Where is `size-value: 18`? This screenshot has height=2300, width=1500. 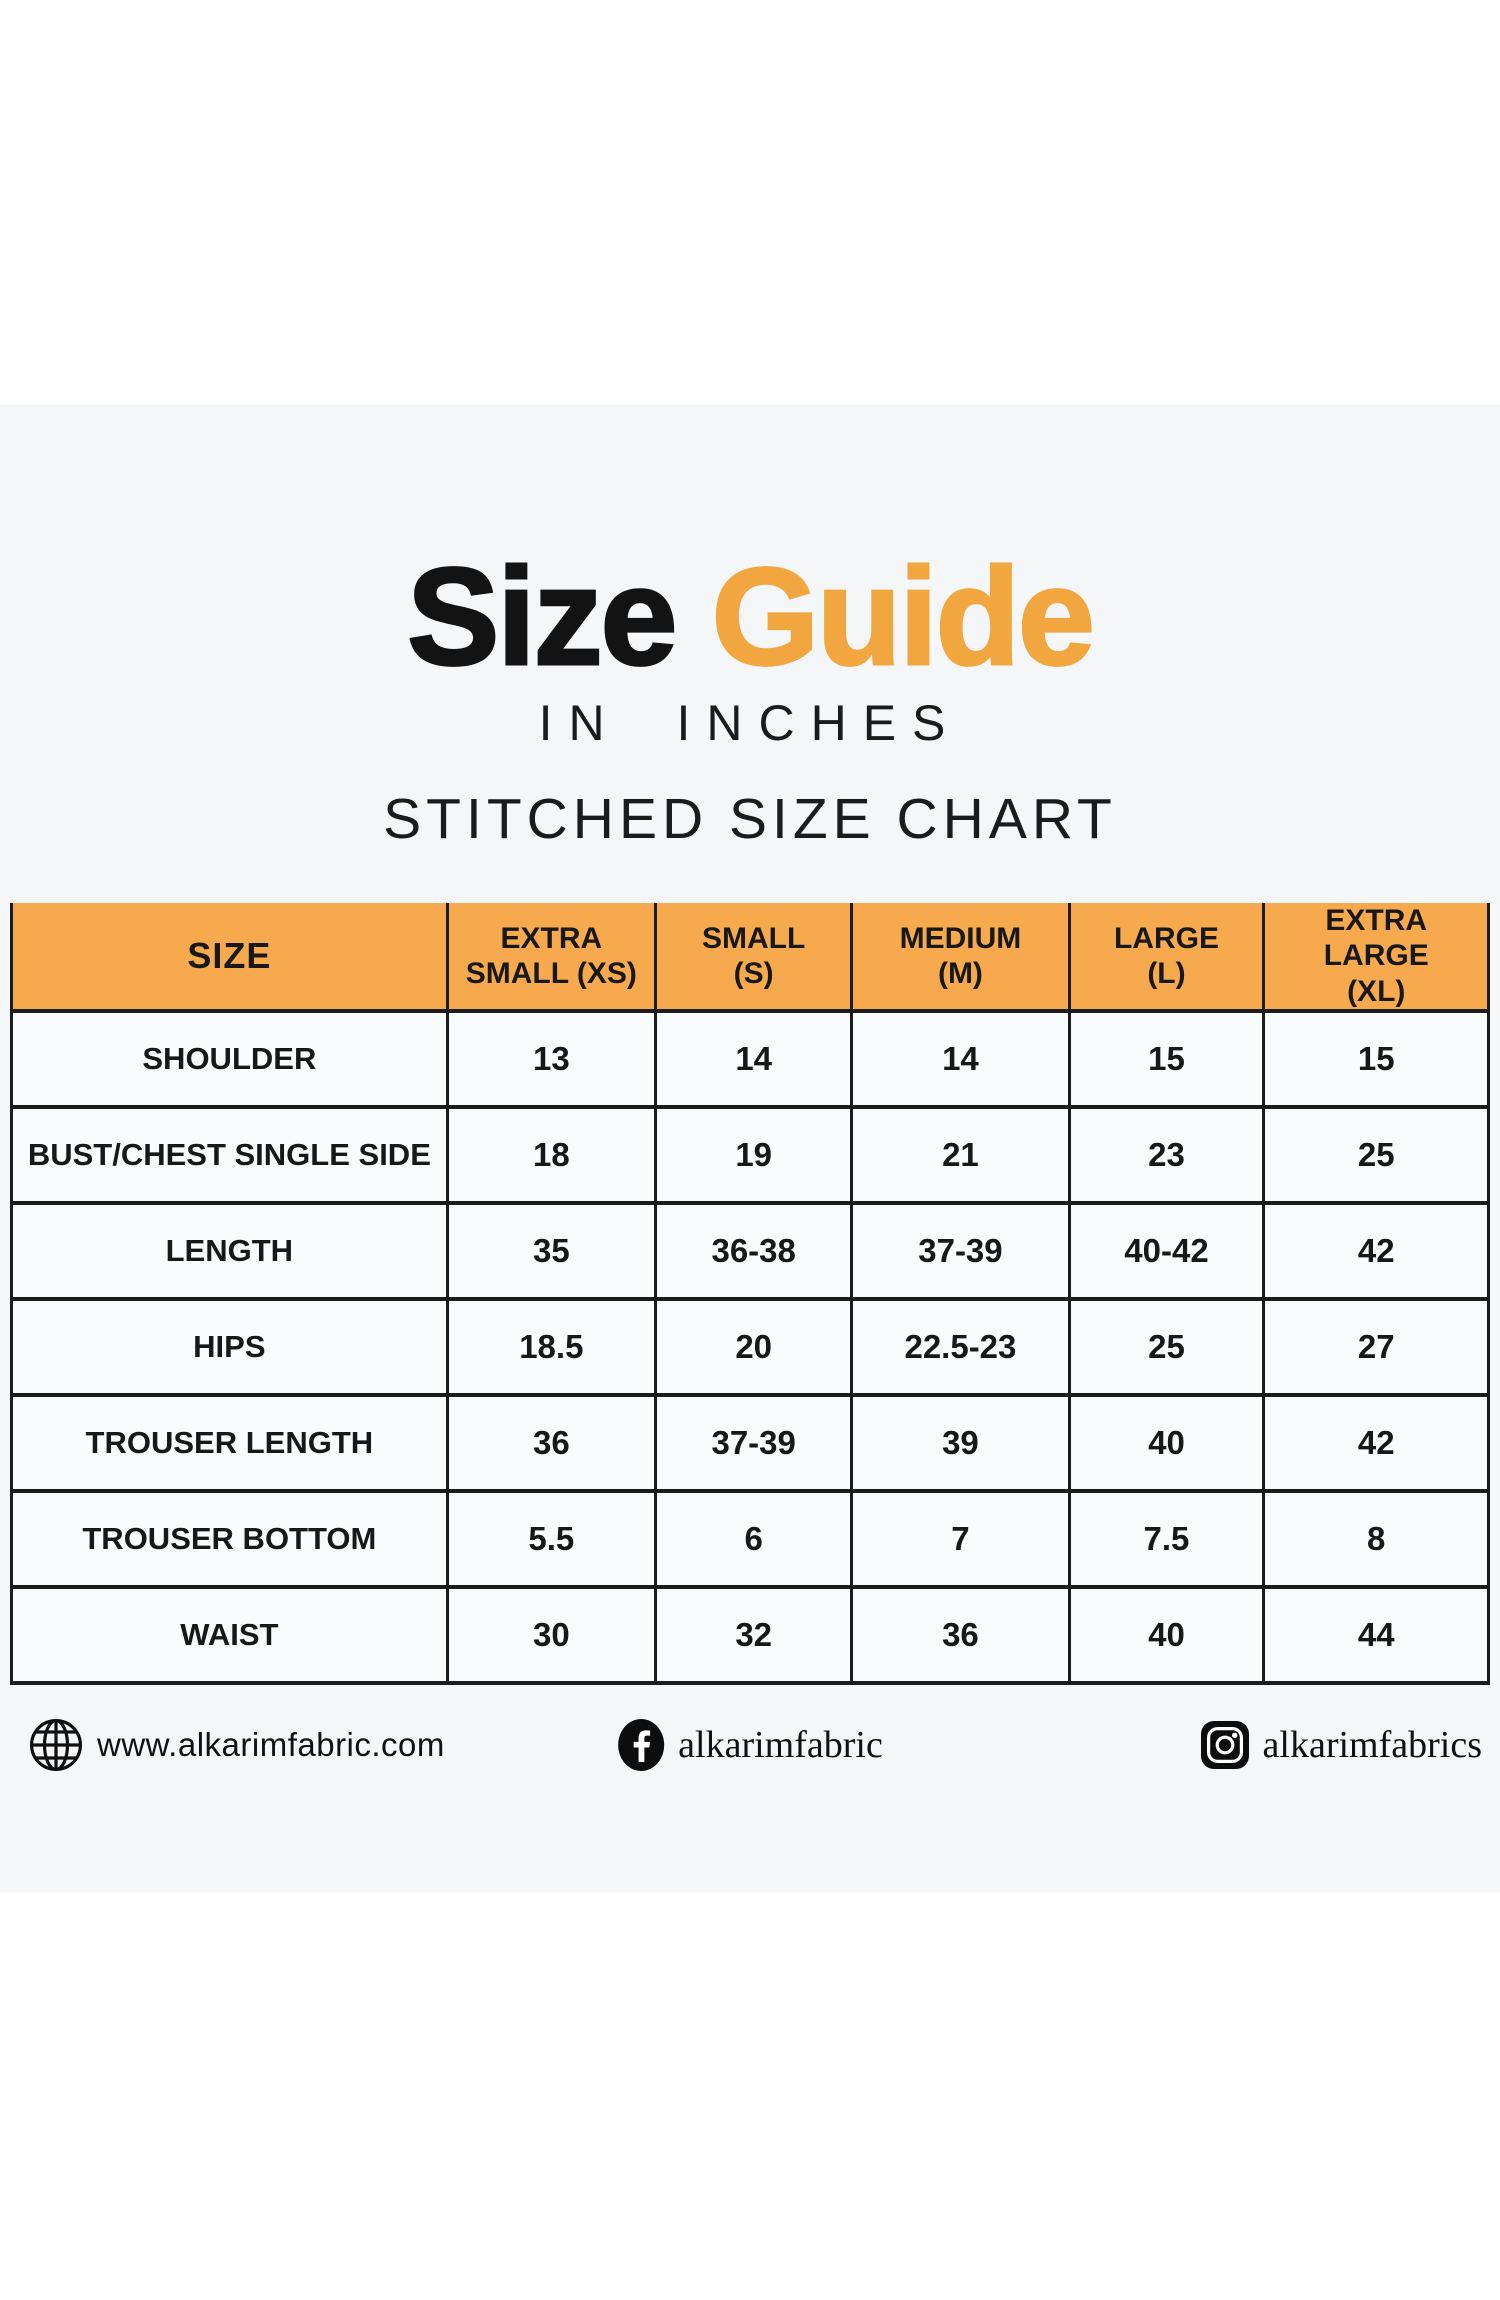
size-value: 18 is located at coordinates (551, 1155).